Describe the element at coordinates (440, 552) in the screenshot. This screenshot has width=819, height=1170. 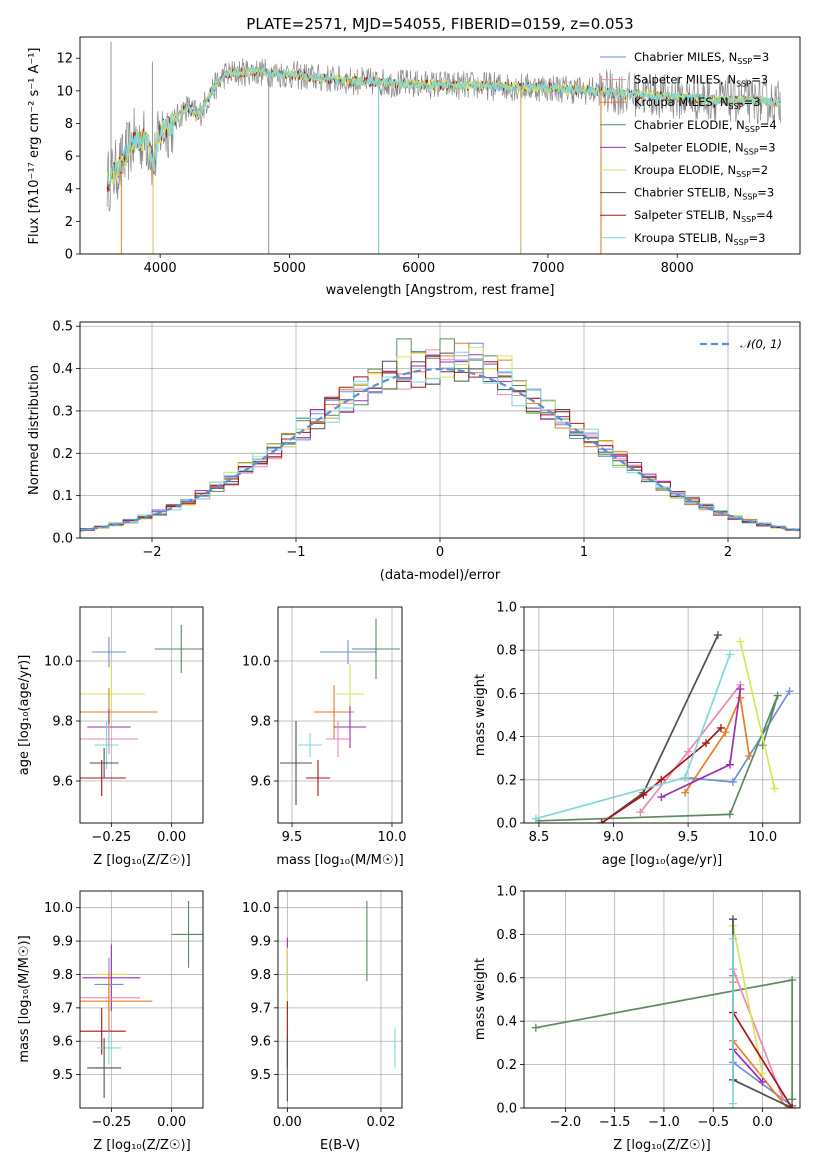
I see `x-tick-label: 0` at that location.